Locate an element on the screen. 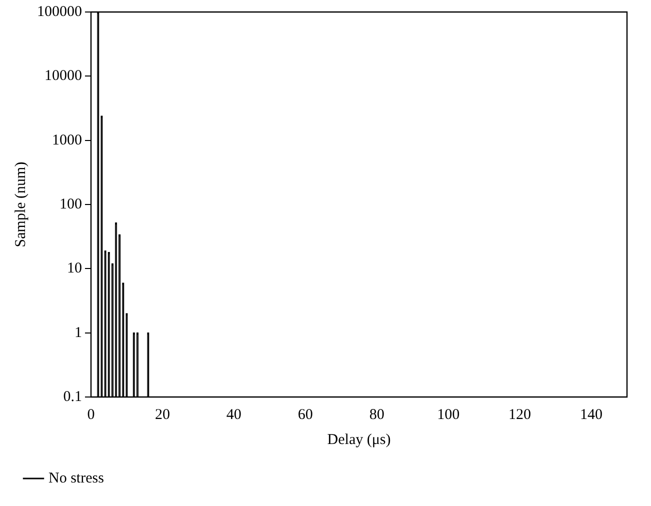 The height and width of the screenshot is (506, 651). y-tick-label: 100 is located at coordinates (71, 204).